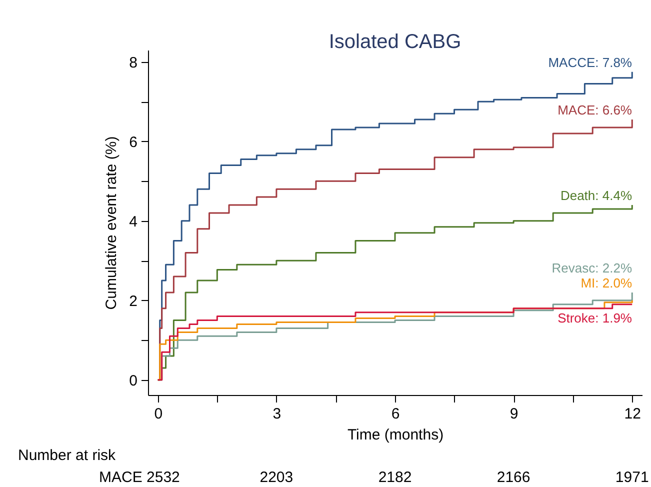  What do you see at coordinates (632, 414) in the screenshot?
I see `x-tick-label: 12` at bounding box center [632, 414].